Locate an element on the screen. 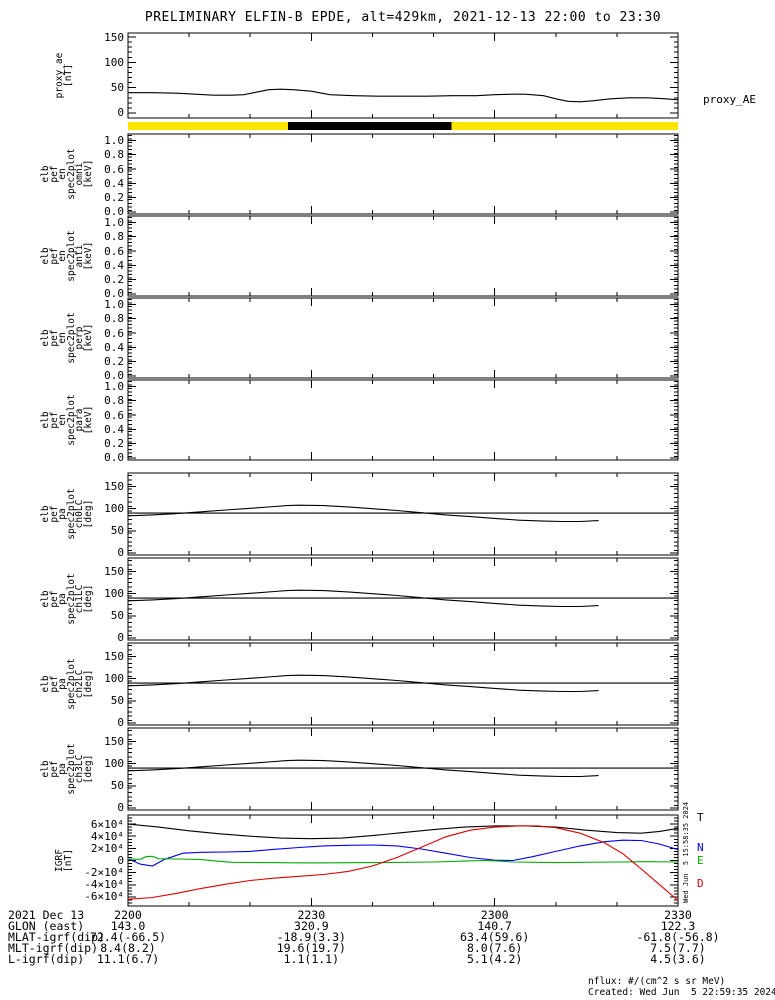 The height and width of the screenshot is (1000, 775). panel-ylabel-pa_spec_ch1LC: elb pef pa spec2plot ch1LC [deg] is located at coordinates (67, 599).